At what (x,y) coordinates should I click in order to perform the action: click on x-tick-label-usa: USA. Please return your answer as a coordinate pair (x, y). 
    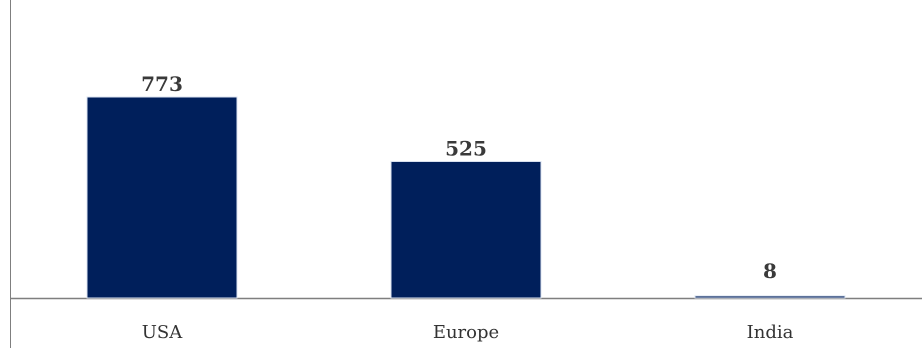
    Looking at the image, I should click on (163, 332).